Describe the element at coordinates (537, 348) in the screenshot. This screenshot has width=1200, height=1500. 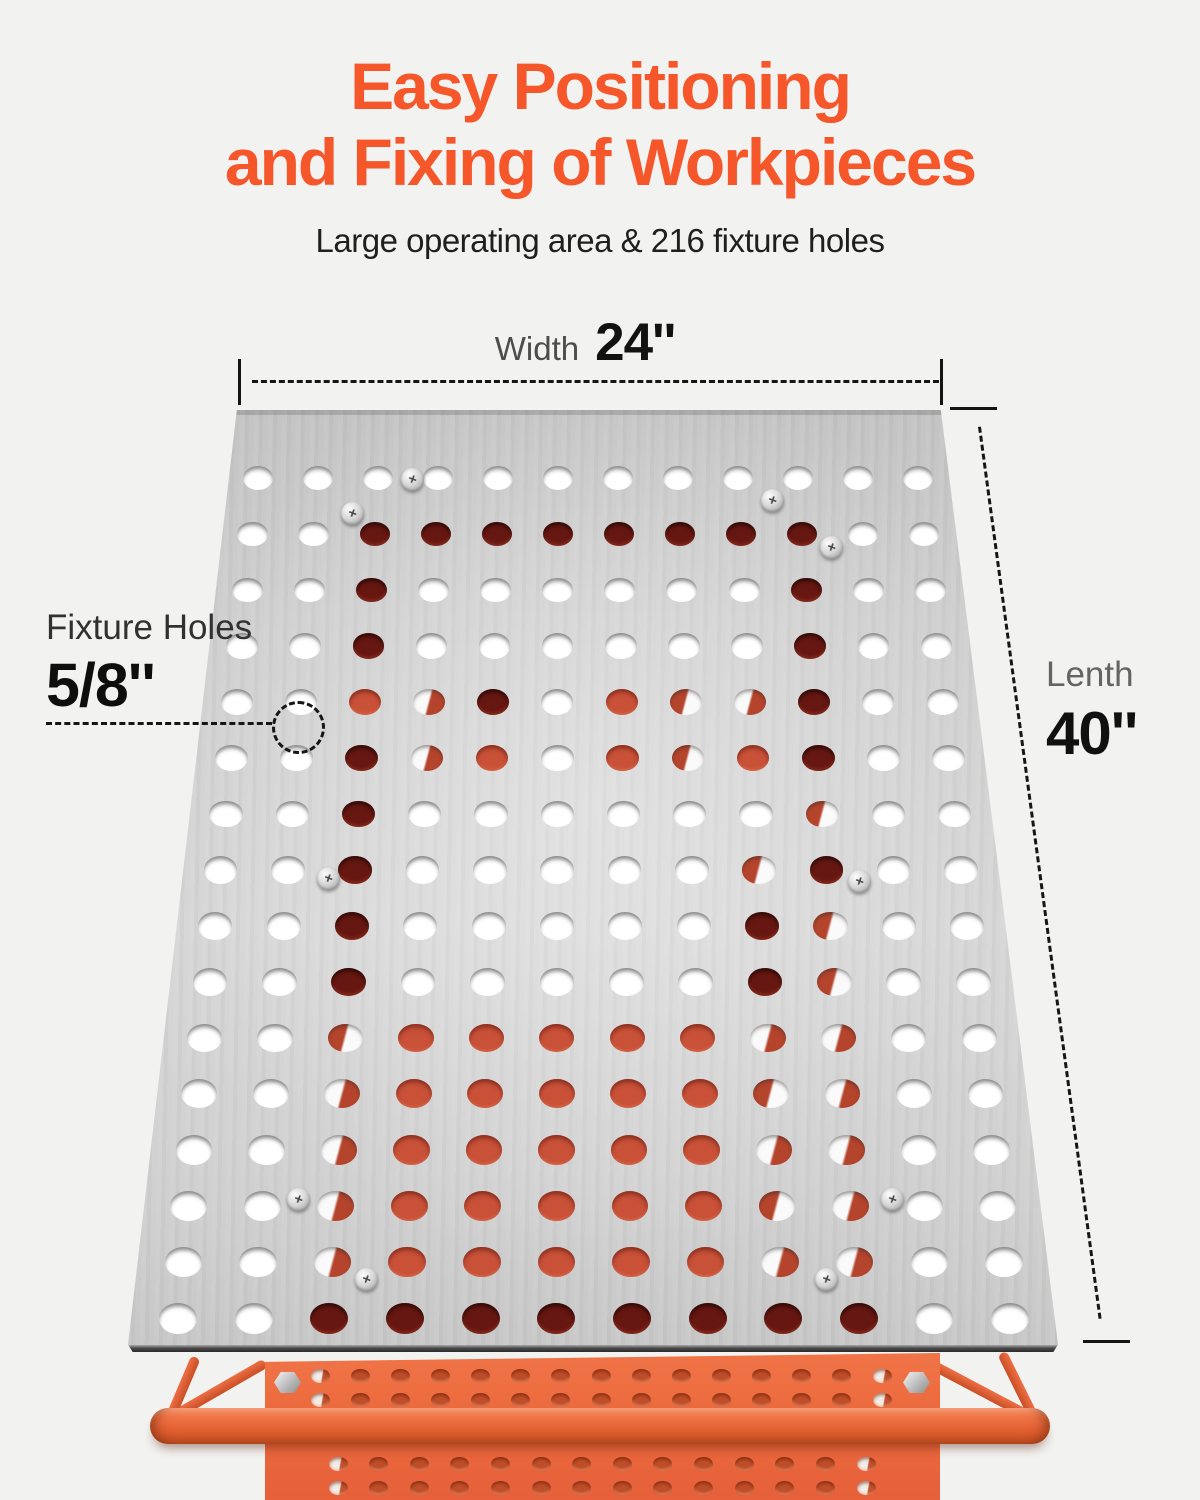
I see `width-label: Width` at that location.